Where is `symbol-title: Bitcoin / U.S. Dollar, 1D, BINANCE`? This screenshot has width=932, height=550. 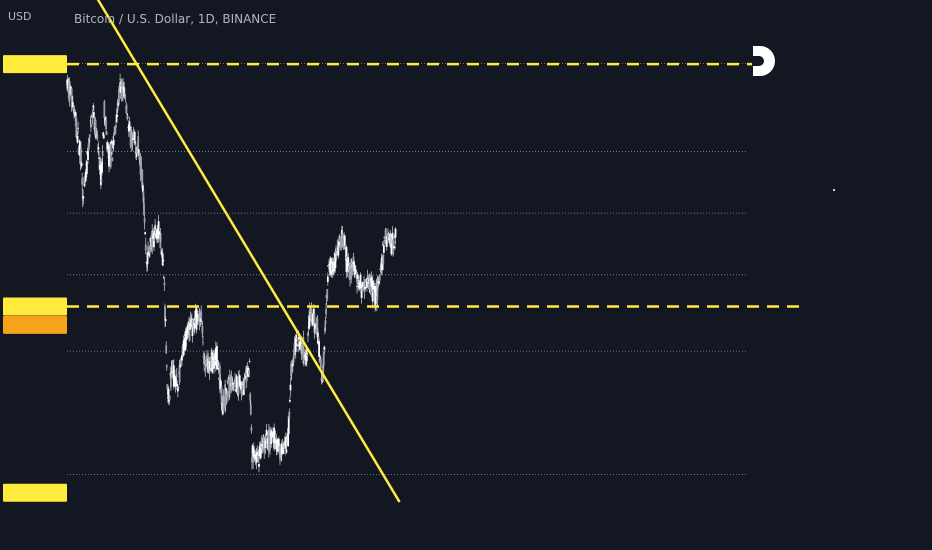
symbol-title: Bitcoin / U.S. Dollar, 1D, BINANCE is located at coordinates (175, 19).